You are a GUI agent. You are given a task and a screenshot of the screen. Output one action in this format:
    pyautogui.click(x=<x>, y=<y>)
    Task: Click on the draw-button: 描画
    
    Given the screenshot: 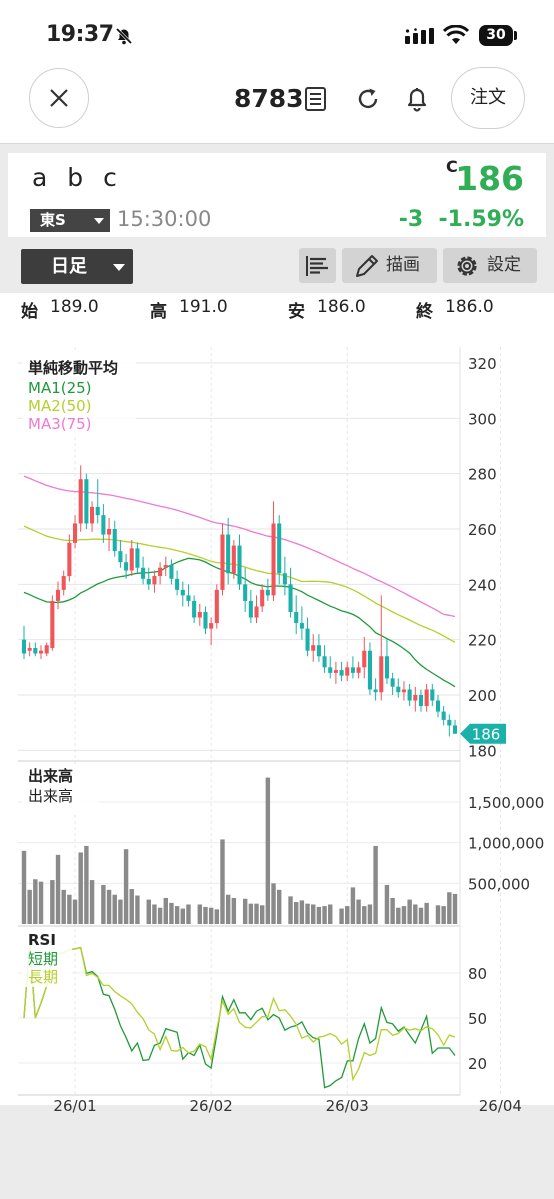 What is the action you would take?
    pyautogui.click(x=389, y=265)
    